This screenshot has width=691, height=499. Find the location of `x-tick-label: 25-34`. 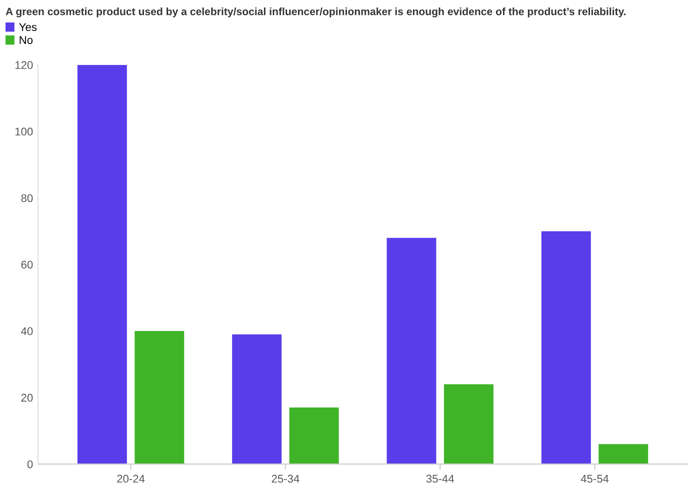

x-tick-label: 25-34 is located at coordinates (286, 478).